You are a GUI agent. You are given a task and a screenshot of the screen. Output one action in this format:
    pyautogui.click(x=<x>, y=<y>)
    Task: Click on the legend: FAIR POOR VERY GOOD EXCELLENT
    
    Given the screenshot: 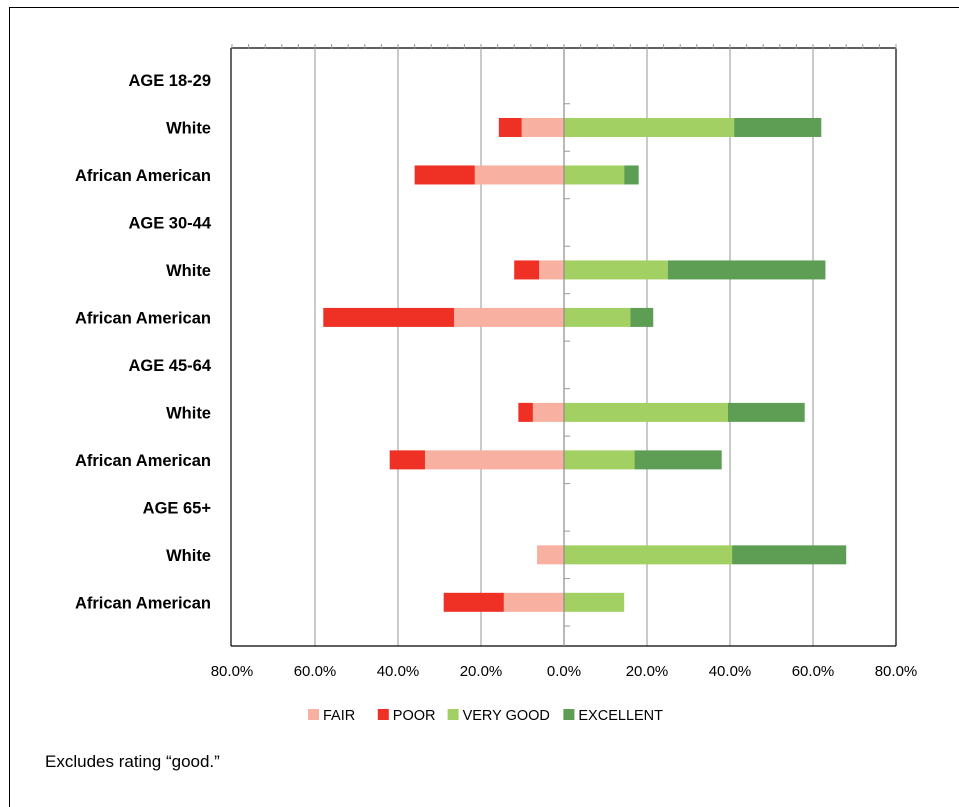 What is the action you would take?
    pyautogui.click(x=485, y=716)
    